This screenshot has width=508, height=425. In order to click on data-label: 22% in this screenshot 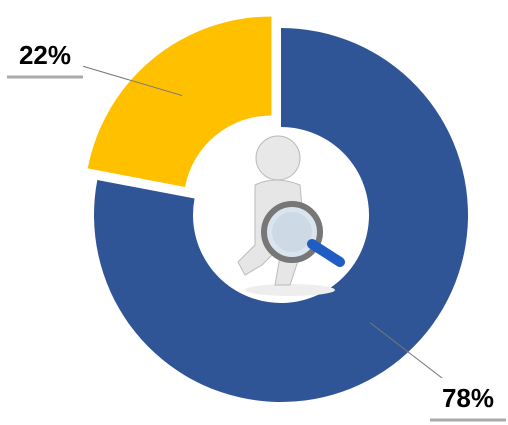, I will do `click(45, 55)`.